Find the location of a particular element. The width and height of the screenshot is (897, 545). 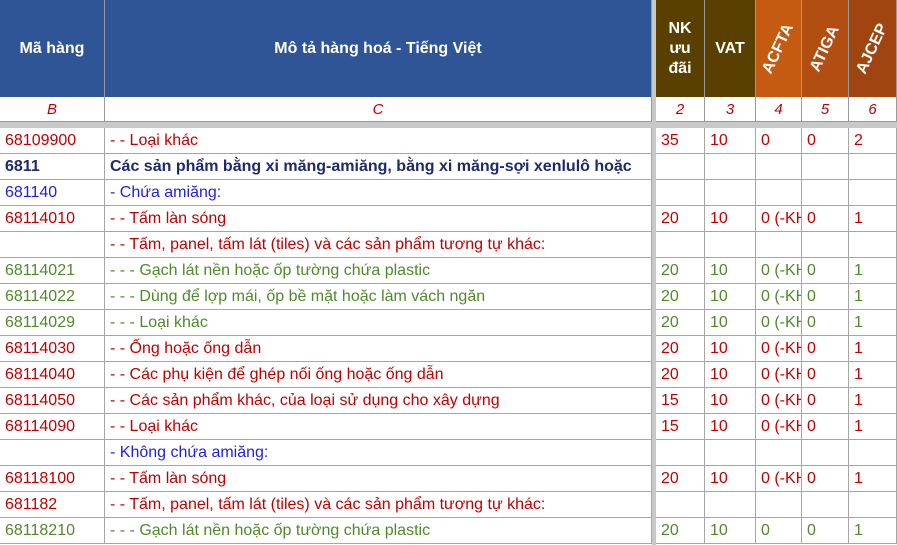

header-vat: VAT is located at coordinates (730, 48).